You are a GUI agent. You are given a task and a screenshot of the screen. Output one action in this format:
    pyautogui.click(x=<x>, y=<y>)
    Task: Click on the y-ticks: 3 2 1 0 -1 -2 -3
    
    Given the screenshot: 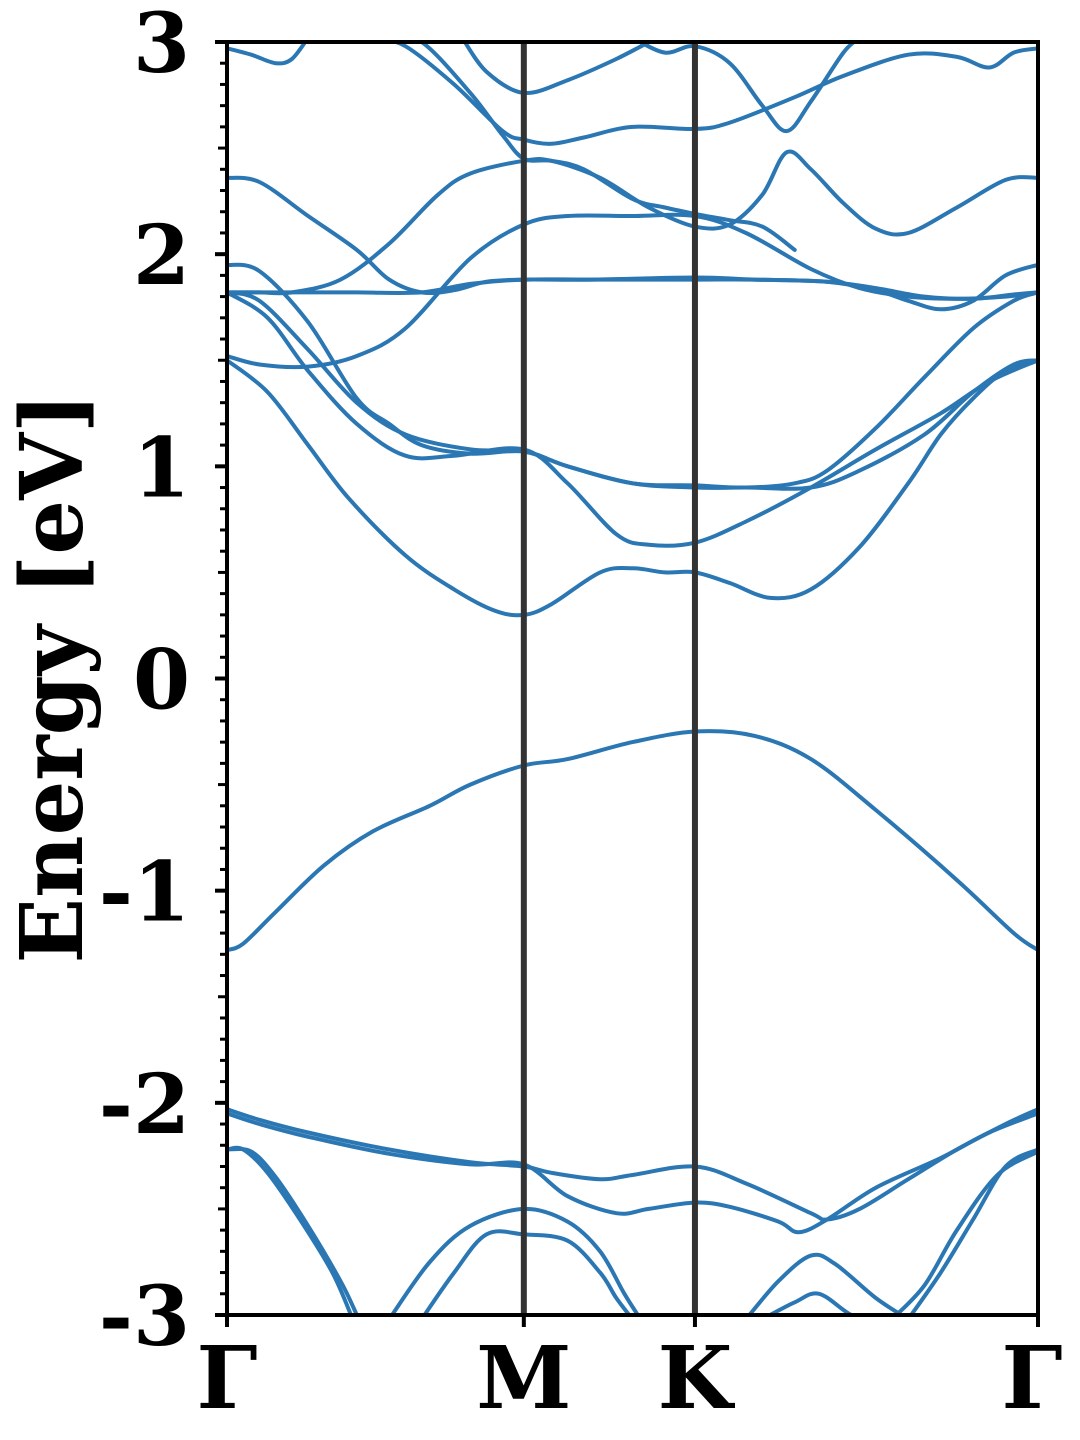 What is the action you would take?
    pyautogui.click(x=163, y=682)
    